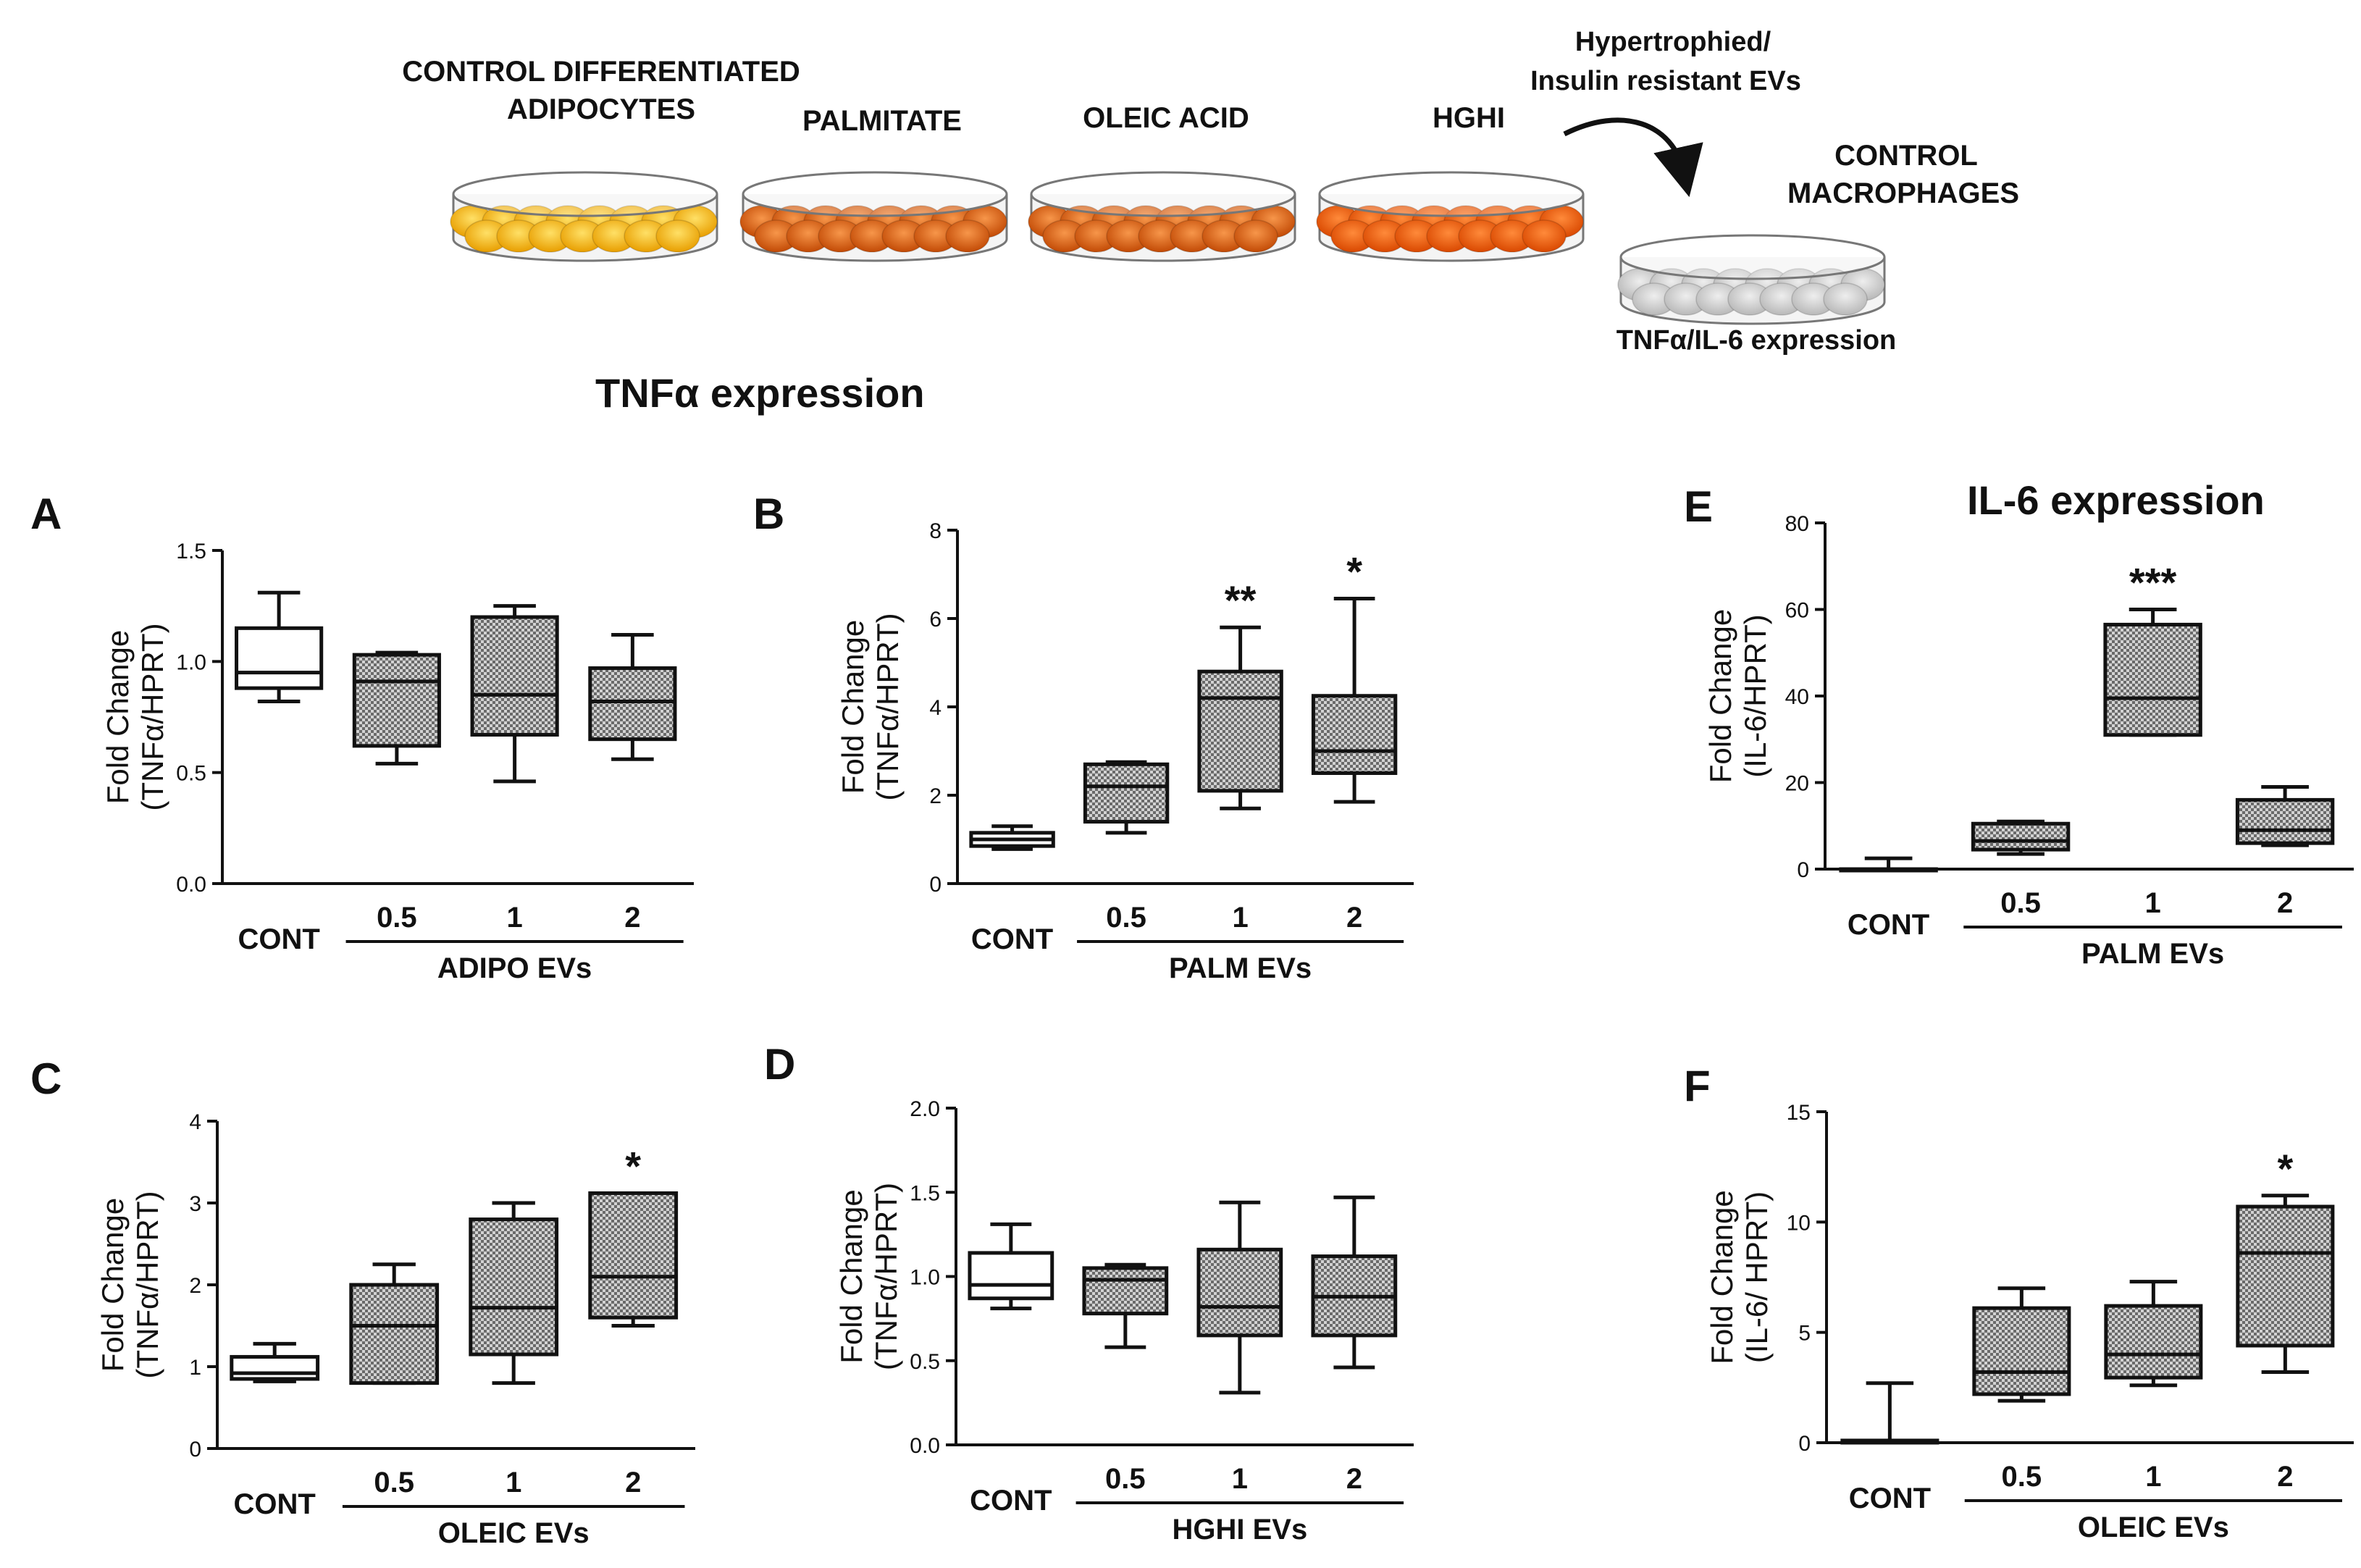  I want to click on group-label: ADIPO EVs, so click(514, 968).